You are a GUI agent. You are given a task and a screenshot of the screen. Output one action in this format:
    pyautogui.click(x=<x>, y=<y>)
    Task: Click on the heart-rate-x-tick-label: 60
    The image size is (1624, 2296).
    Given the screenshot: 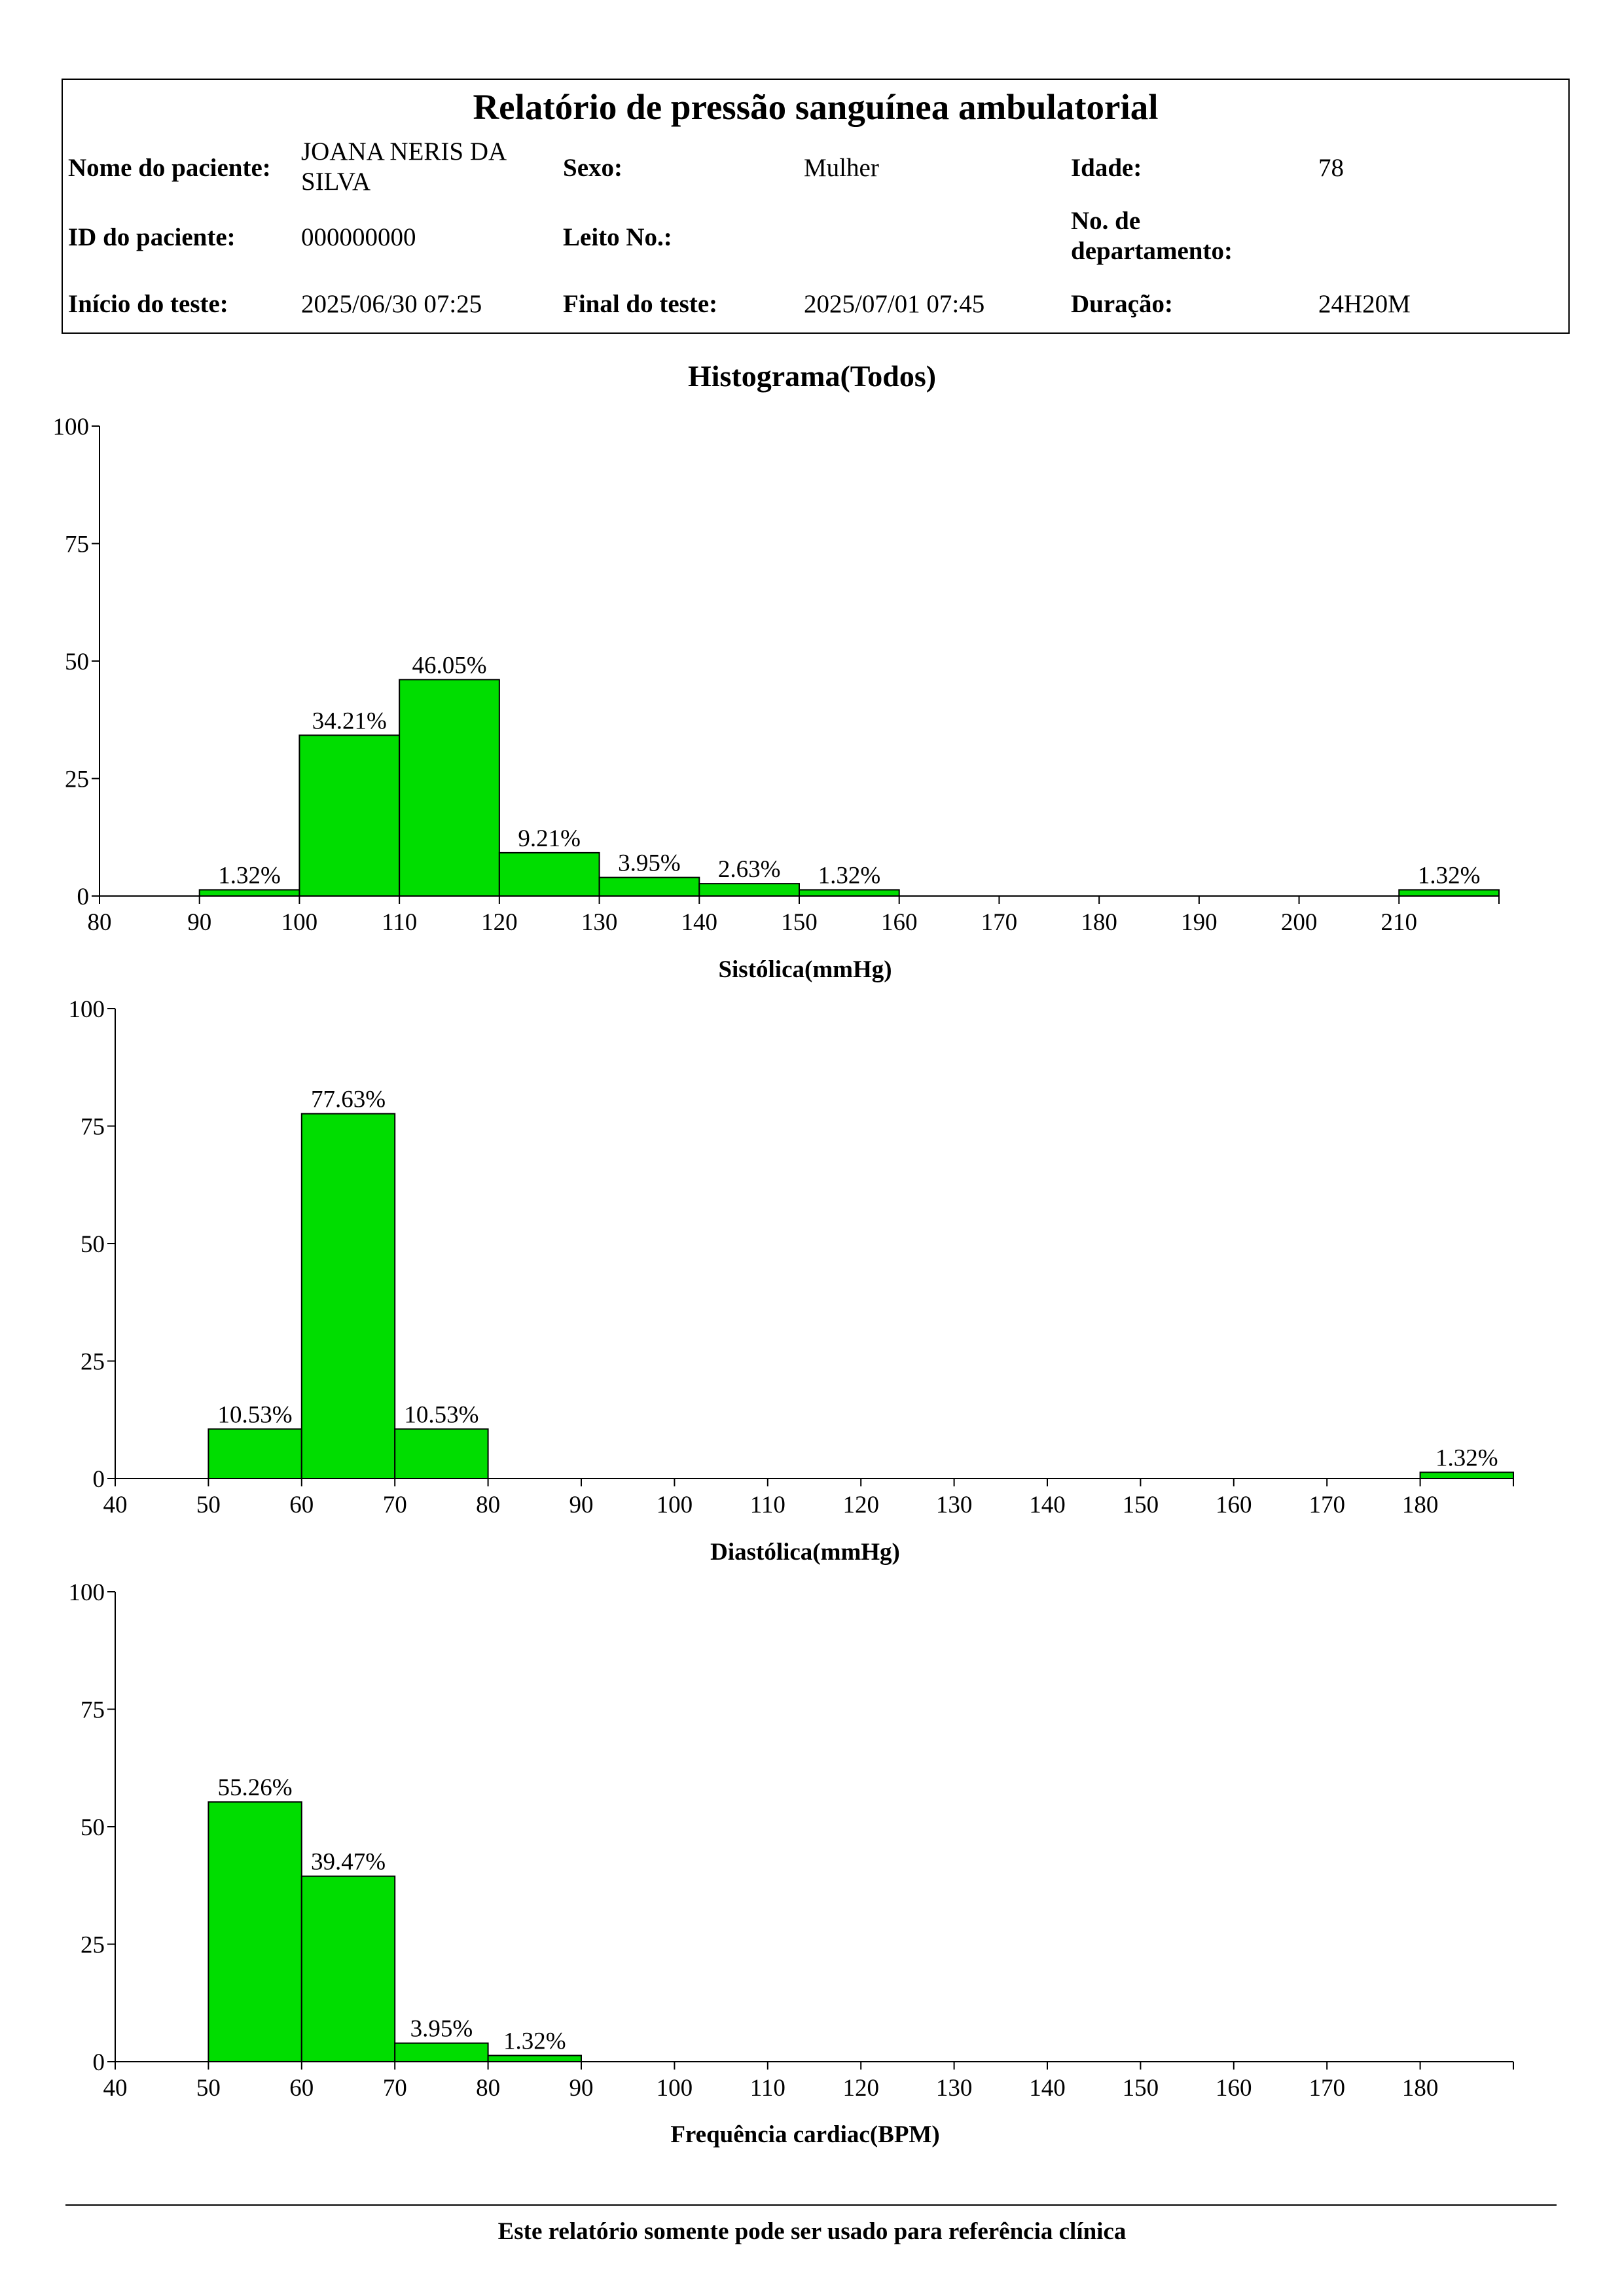 What is the action you would take?
    pyautogui.click(x=301, y=2088)
    